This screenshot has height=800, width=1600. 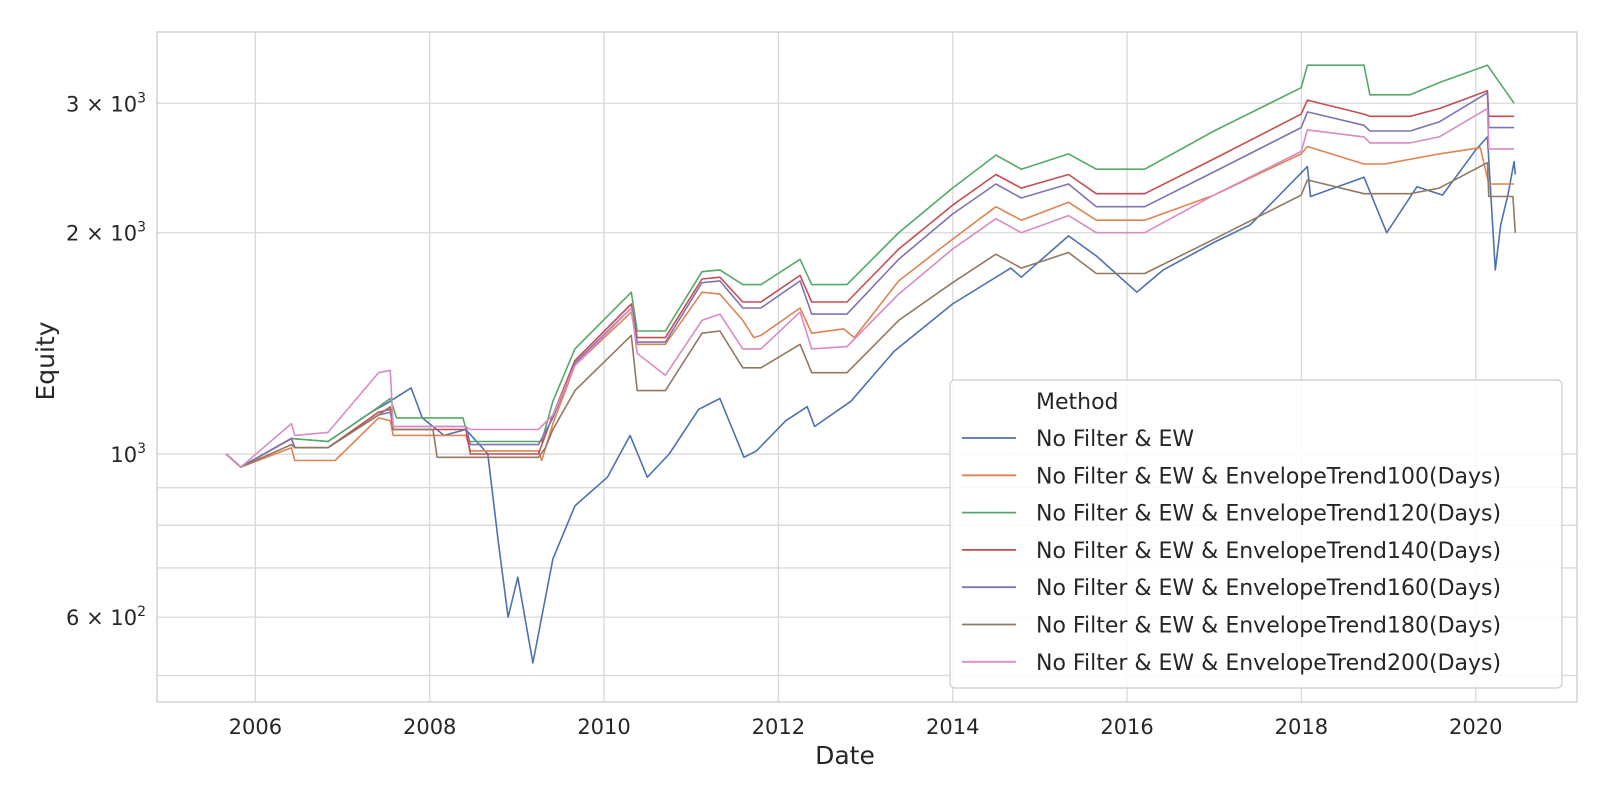 What do you see at coordinates (1126, 727) in the screenshot?
I see `x-tick-label: 2016` at bounding box center [1126, 727].